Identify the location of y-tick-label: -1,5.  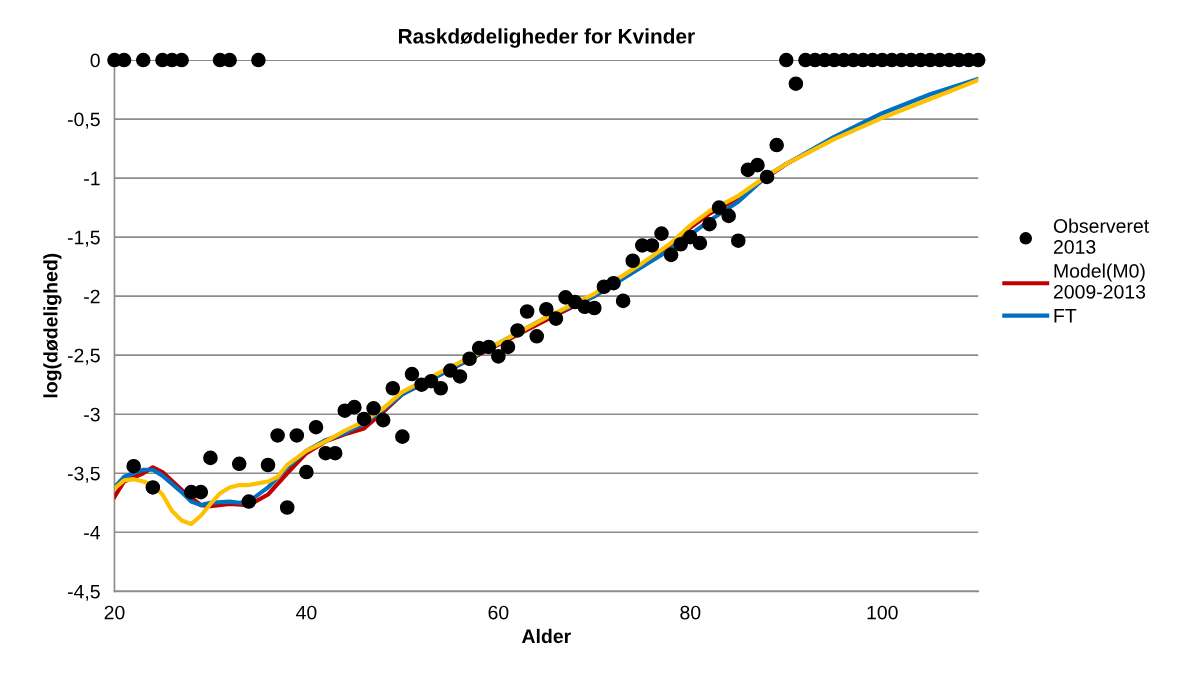
(83, 238).